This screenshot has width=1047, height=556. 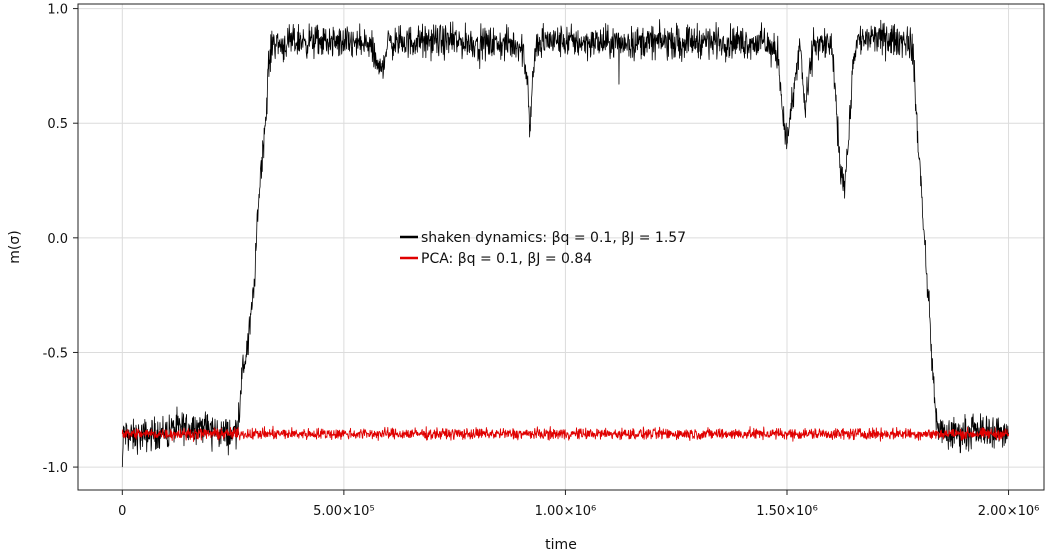 What do you see at coordinates (787, 511) in the screenshot?
I see `x-tick-label: 1.50×10⁶` at bounding box center [787, 511].